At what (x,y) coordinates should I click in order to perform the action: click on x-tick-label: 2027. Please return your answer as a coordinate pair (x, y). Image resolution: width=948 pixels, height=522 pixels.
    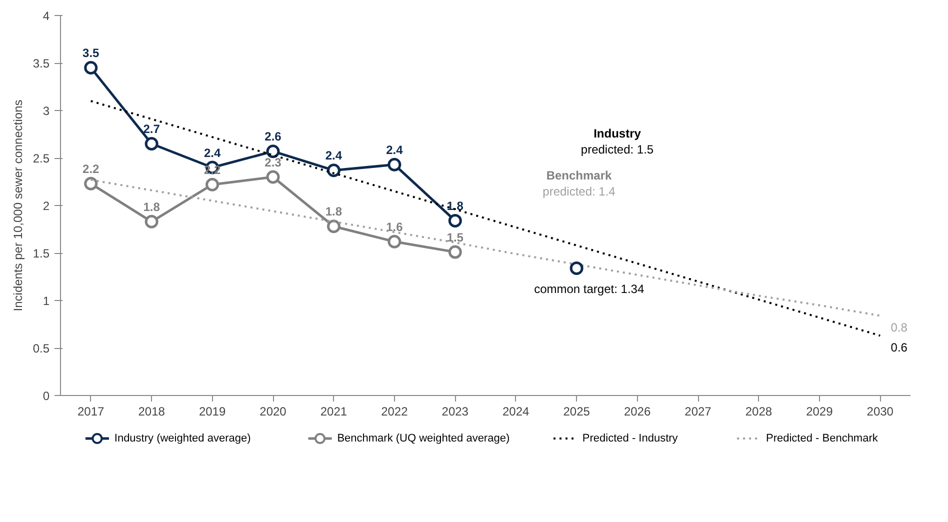
    Looking at the image, I should click on (698, 411).